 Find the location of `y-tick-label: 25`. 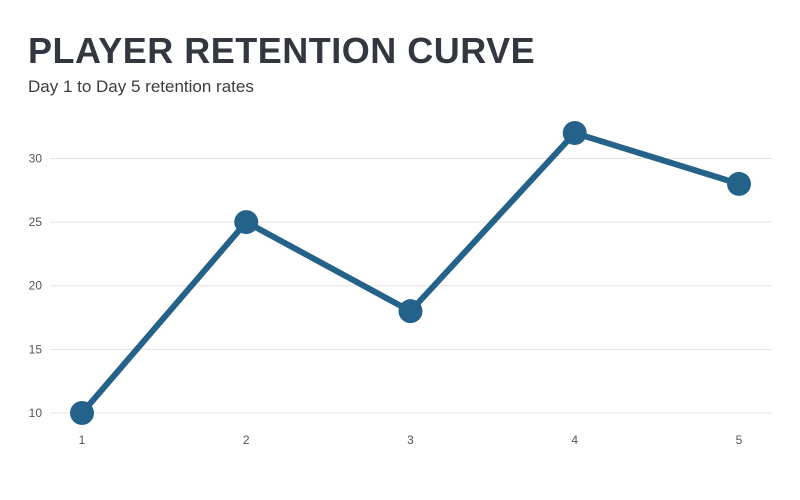

y-tick-label: 25 is located at coordinates (36, 222).